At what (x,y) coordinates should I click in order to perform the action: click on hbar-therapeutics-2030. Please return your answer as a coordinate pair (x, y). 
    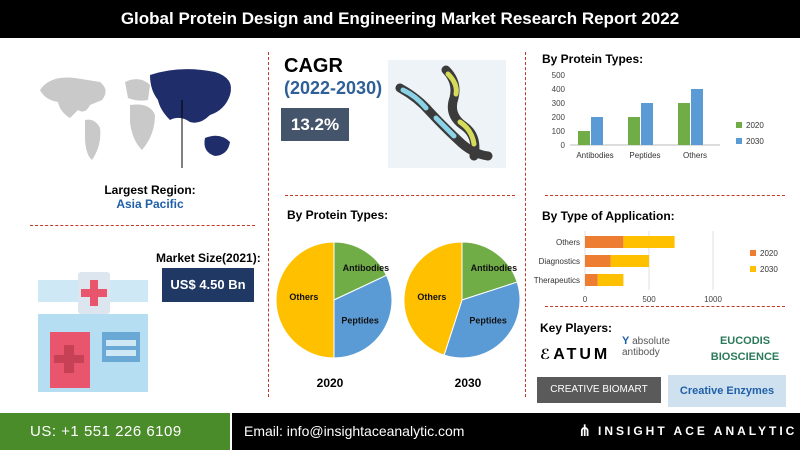
    Looking at the image, I should click on (610, 280).